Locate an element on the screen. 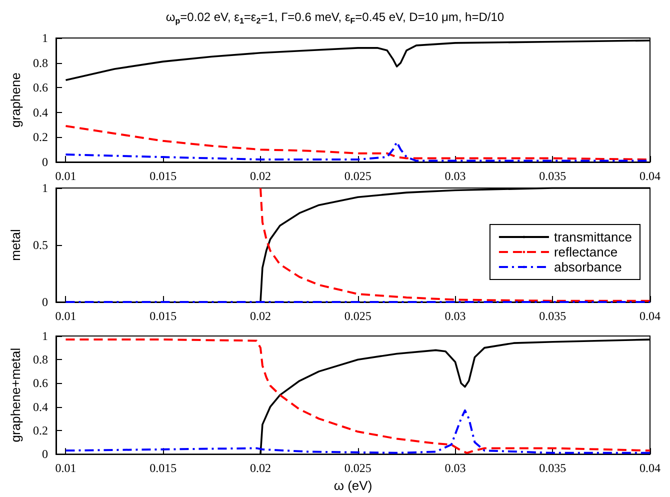 The height and width of the screenshot is (497, 670). y-tick-label: 0.5 is located at coordinates (40, 245).